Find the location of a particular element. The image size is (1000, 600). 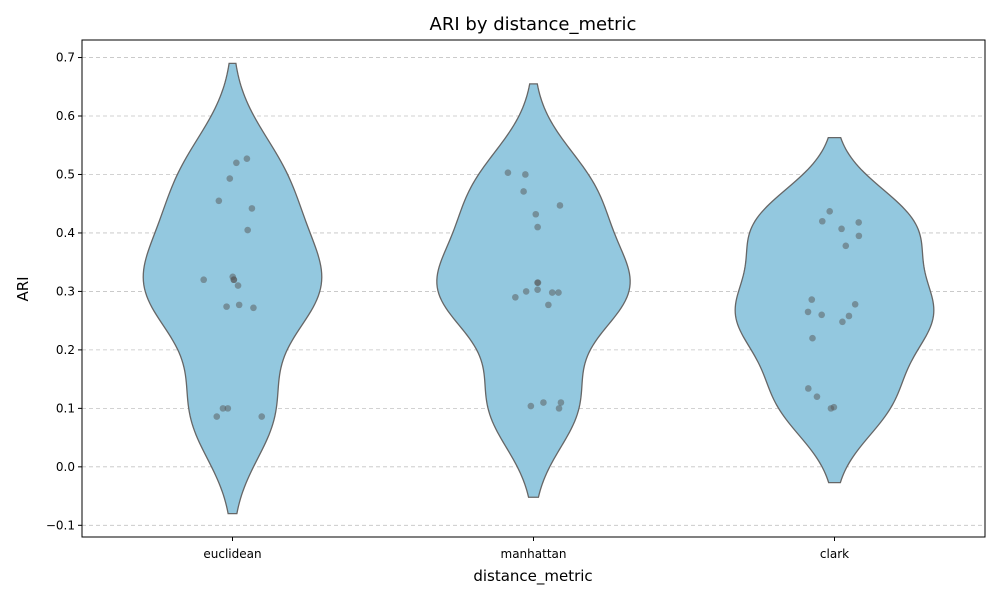

y-tick-label: 0.0 is located at coordinates (65, 467).